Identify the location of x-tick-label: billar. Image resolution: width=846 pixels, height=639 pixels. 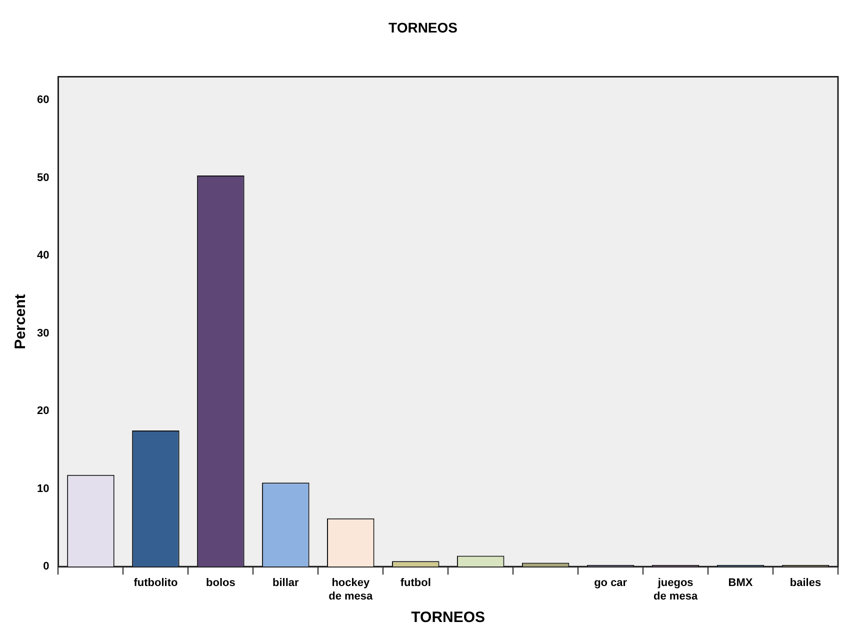
(286, 583).